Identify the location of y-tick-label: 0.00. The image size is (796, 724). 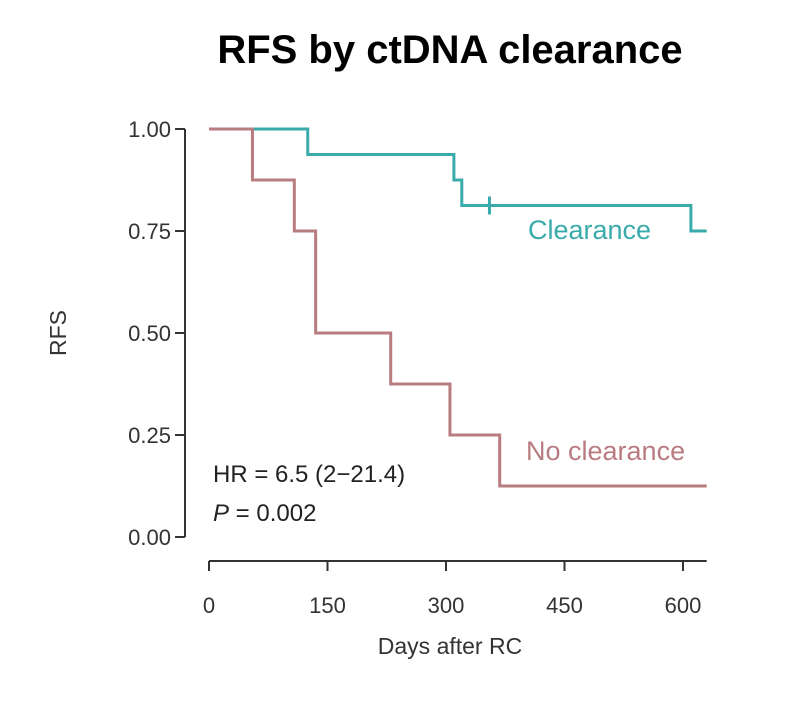
(149, 537).